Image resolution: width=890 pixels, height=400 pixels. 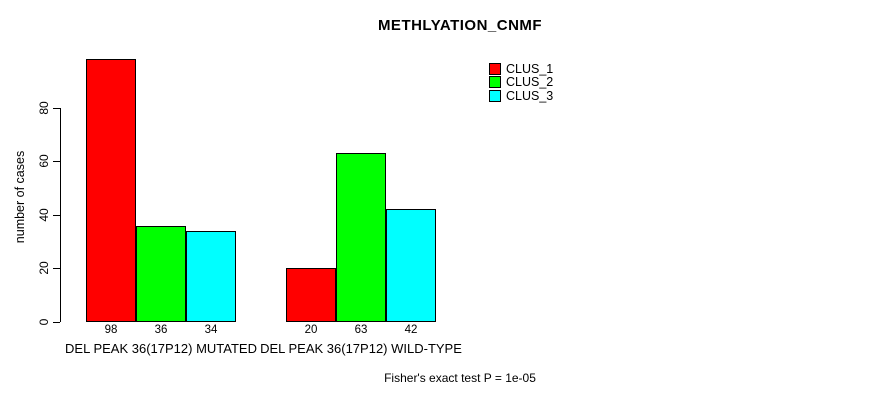 What do you see at coordinates (161, 330) in the screenshot?
I see `bar-value-label: 36` at bounding box center [161, 330].